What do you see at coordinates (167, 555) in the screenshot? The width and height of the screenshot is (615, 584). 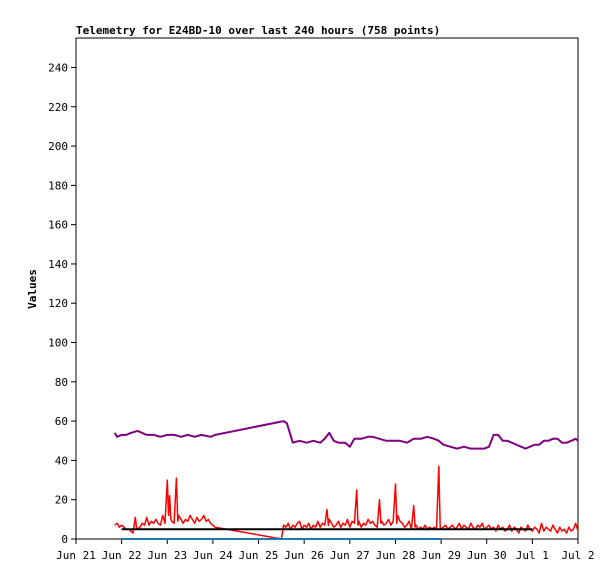 I see `x-tick-label: Jun 23` at bounding box center [167, 555].